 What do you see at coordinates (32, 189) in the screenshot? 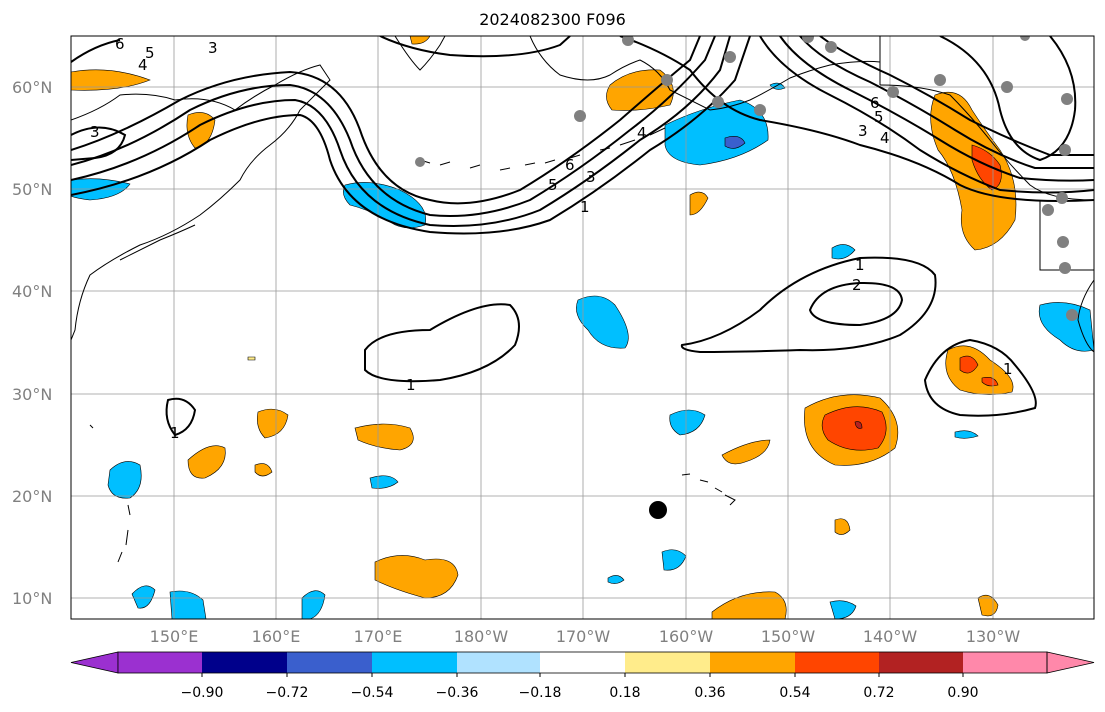
I see `lat-label: 50°N` at bounding box center [32, 189].